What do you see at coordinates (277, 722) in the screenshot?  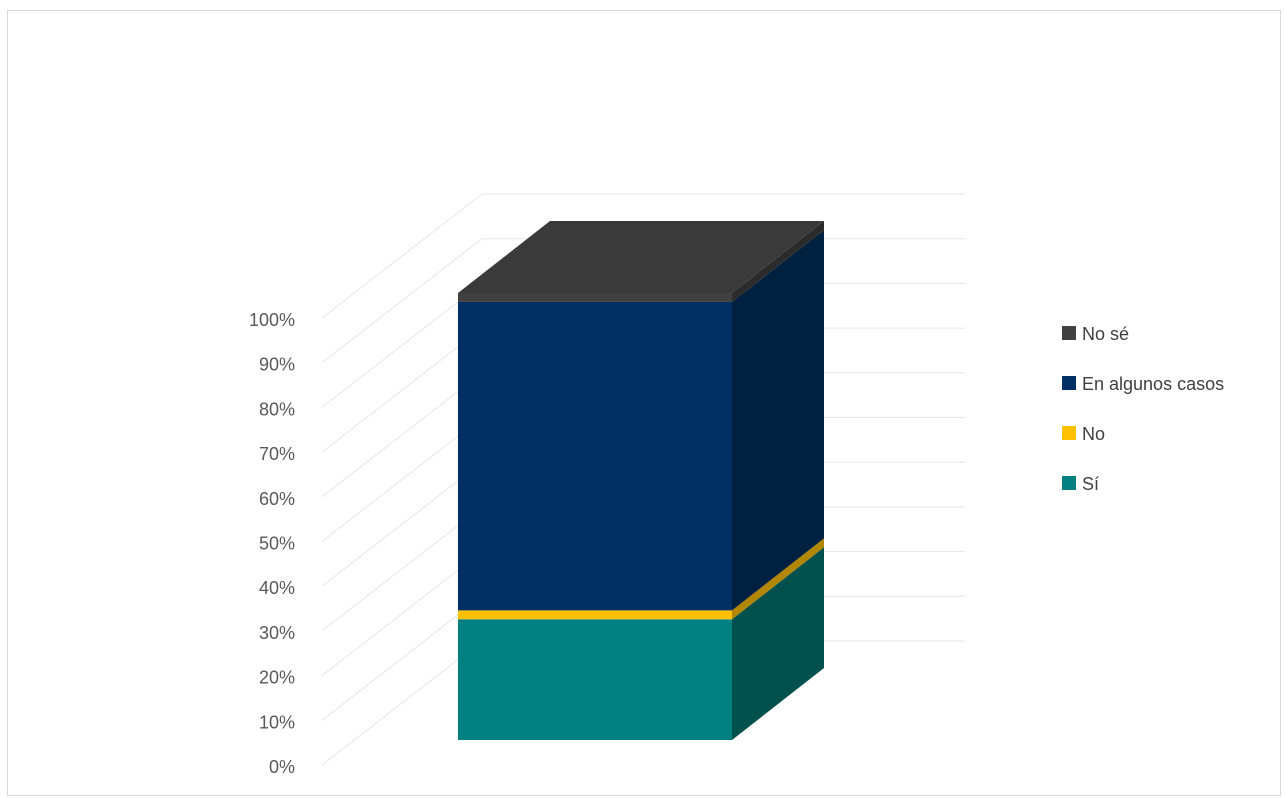 I see `y-tick-label: 10%` at bounding box center [277, 722].